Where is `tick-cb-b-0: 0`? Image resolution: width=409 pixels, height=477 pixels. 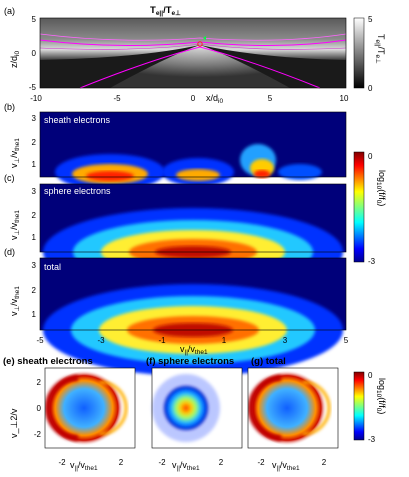 tick-cb-b-0: 0 is located at coordinates (370, 156).